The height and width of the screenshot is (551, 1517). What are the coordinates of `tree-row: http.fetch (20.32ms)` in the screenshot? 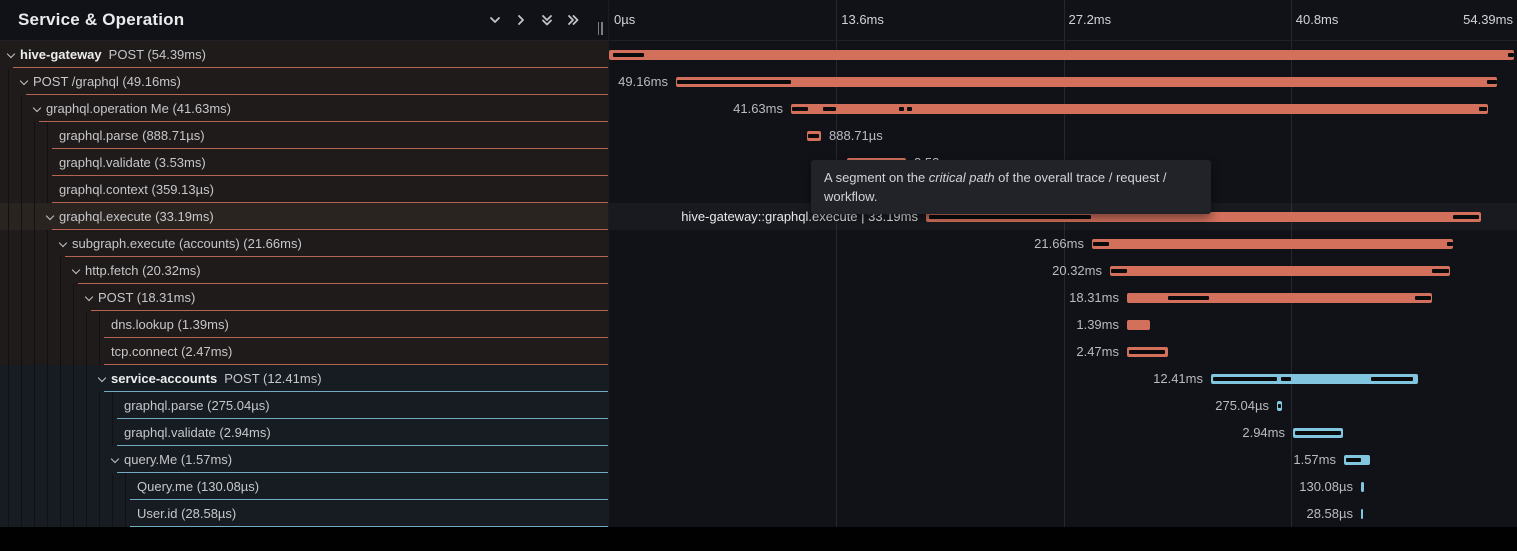 It's located at (304, 270).